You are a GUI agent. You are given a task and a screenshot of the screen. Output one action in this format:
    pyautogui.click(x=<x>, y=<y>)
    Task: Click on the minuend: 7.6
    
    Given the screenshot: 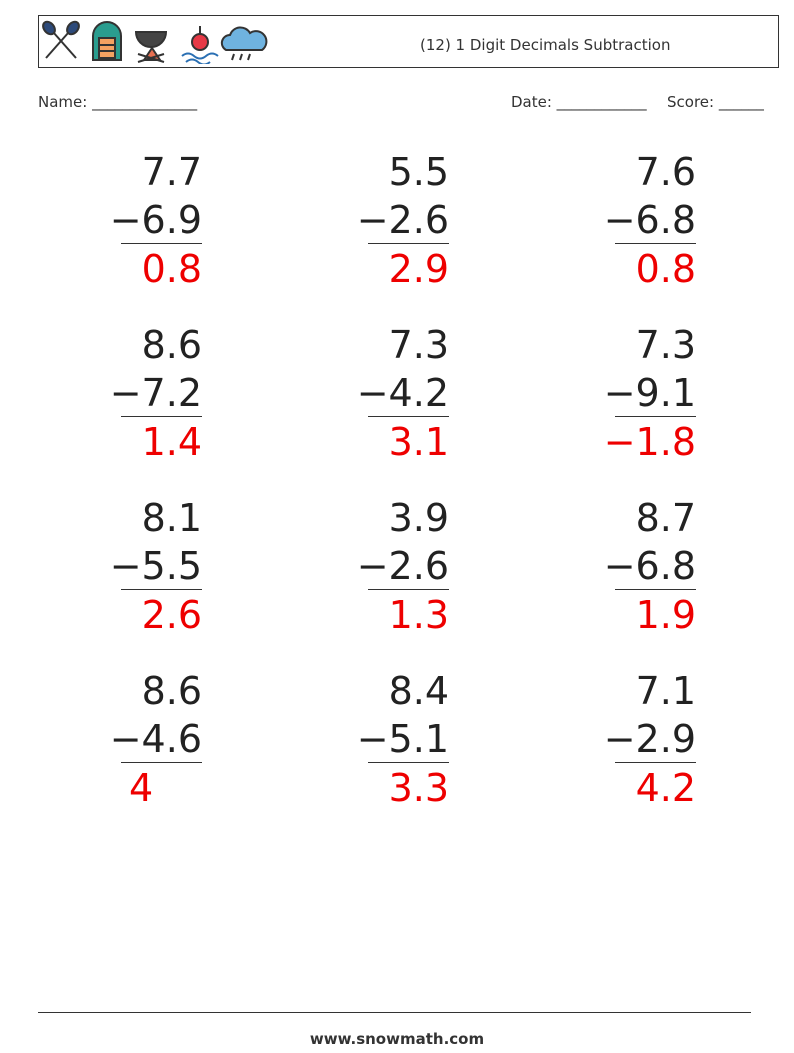 What is the action you would take?
    pyautogui.click(x=665, y=172)
    